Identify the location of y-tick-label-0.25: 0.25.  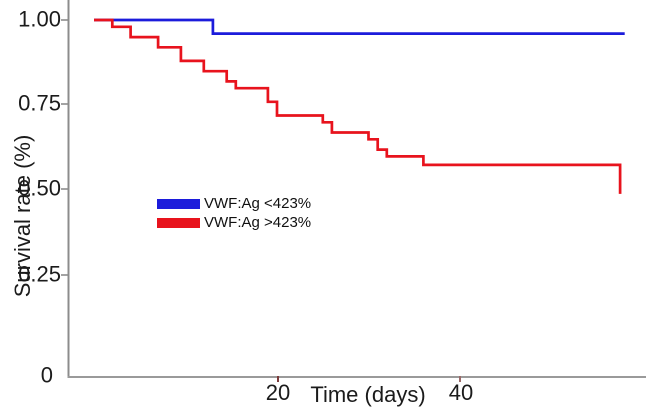
(39, 274).